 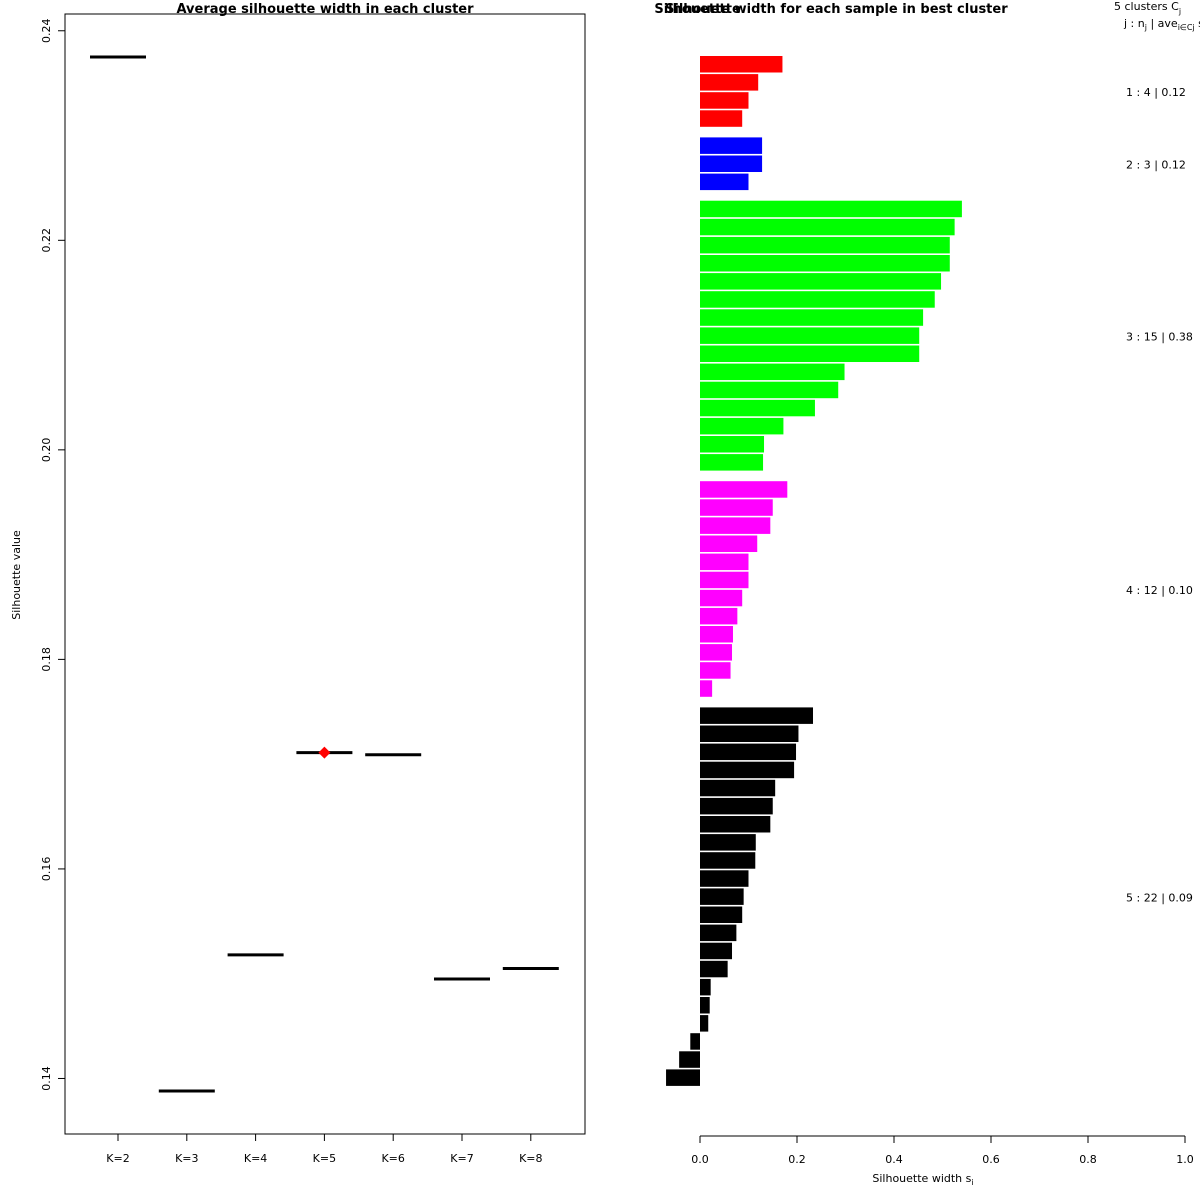 What do you see at coordinates (46, 869) in the screenshot?
I see `left-y-tick-label: 0.16` at bounding box center [46, 869].